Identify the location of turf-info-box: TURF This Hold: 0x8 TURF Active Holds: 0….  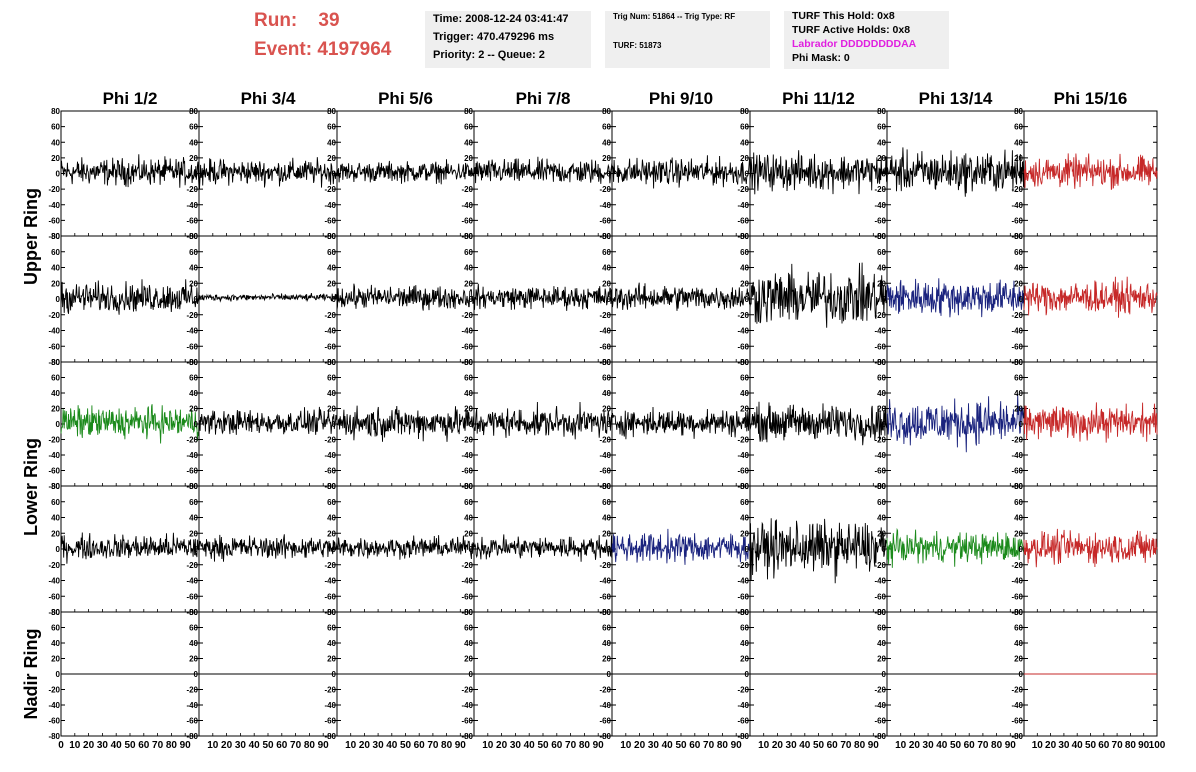
(866, 39).